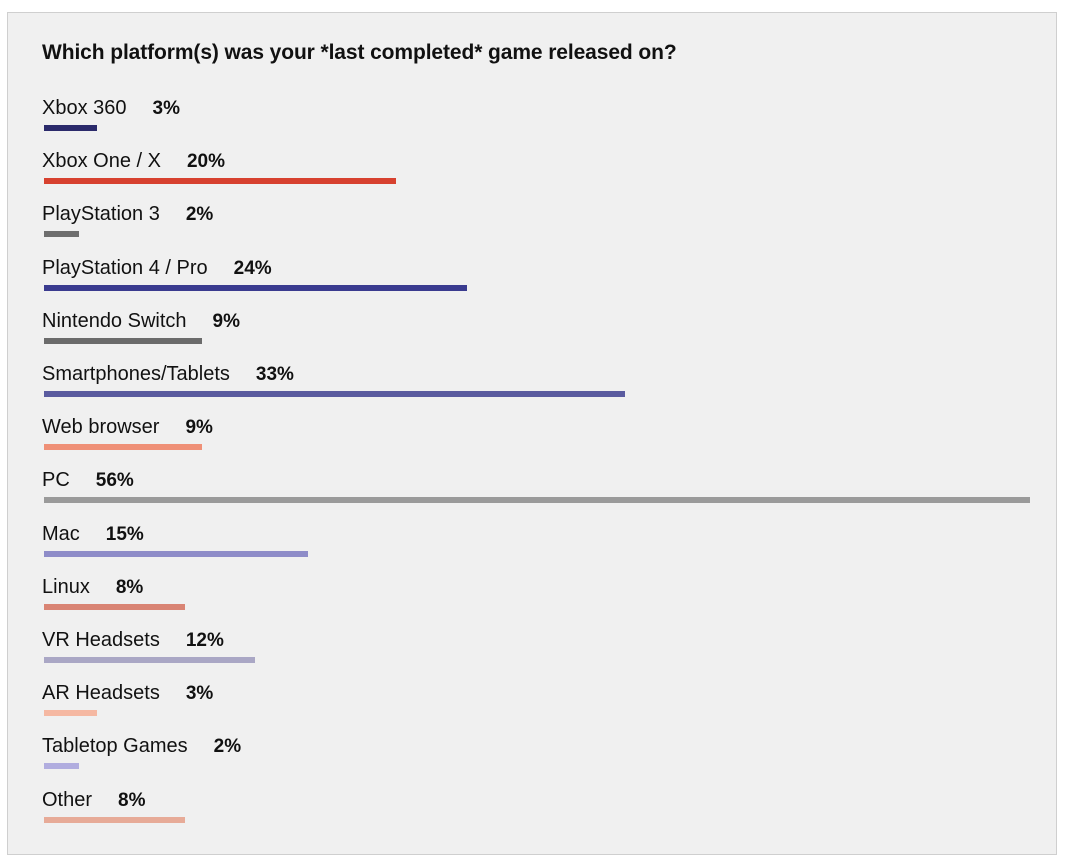  I want to click on bar-row: VR Headsets 12%, so click(149, 647).